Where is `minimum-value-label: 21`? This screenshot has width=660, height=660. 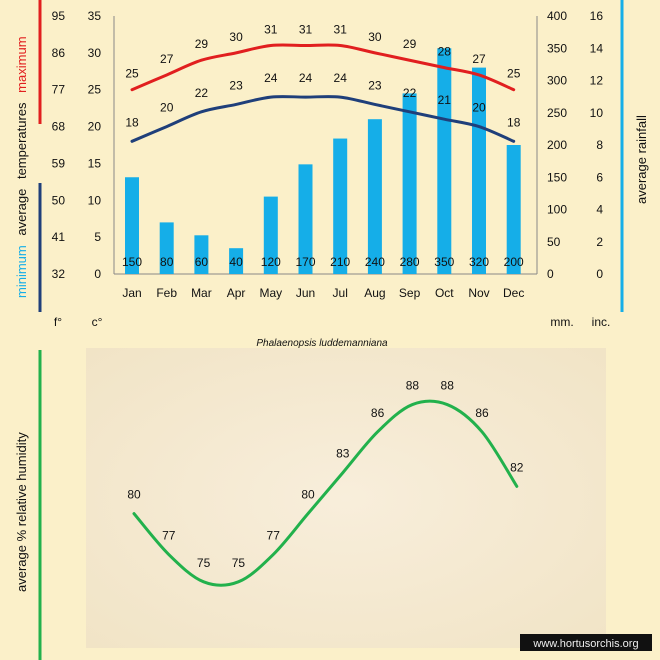
minimum-value-label: 21 is located at coordinates (445, 100).